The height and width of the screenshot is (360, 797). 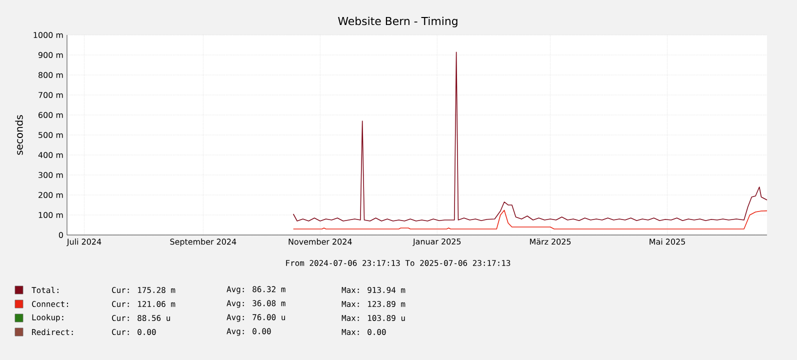 What do you see at coordinates (19, 135) in the screenshot?
I see `y-axis-title: seconds` at bounding box center [19, 135].